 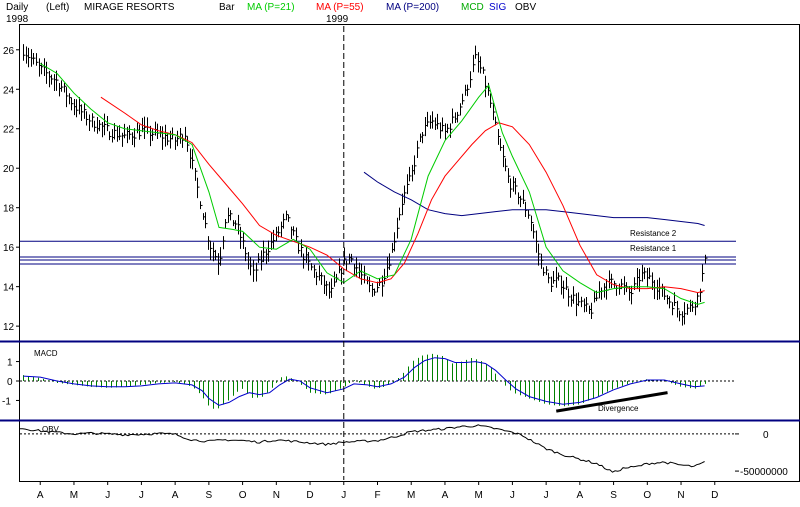 What do you see at coordinates (17, 19) in the screenshot?
I see `year-label-1998: 1998` at bounding box center [17, 19].